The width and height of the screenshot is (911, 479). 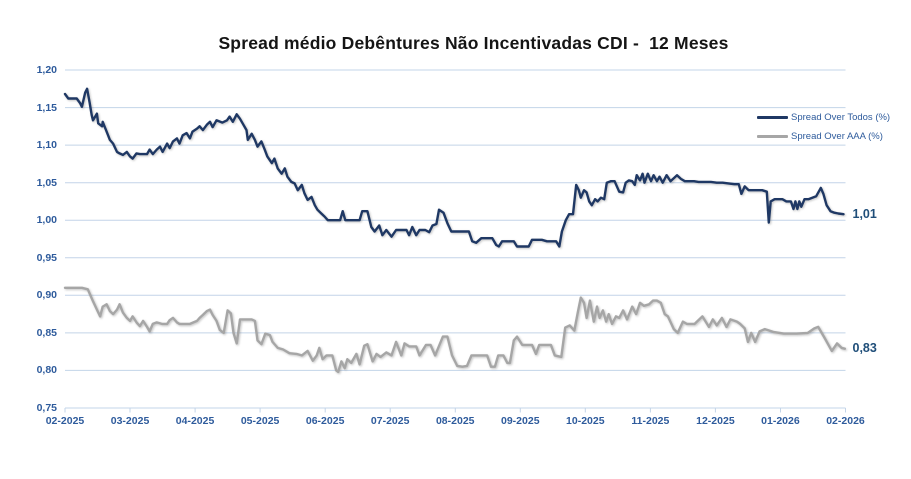 I want to click on x-tick-label: 04-2025, so click(x=195, y=421).